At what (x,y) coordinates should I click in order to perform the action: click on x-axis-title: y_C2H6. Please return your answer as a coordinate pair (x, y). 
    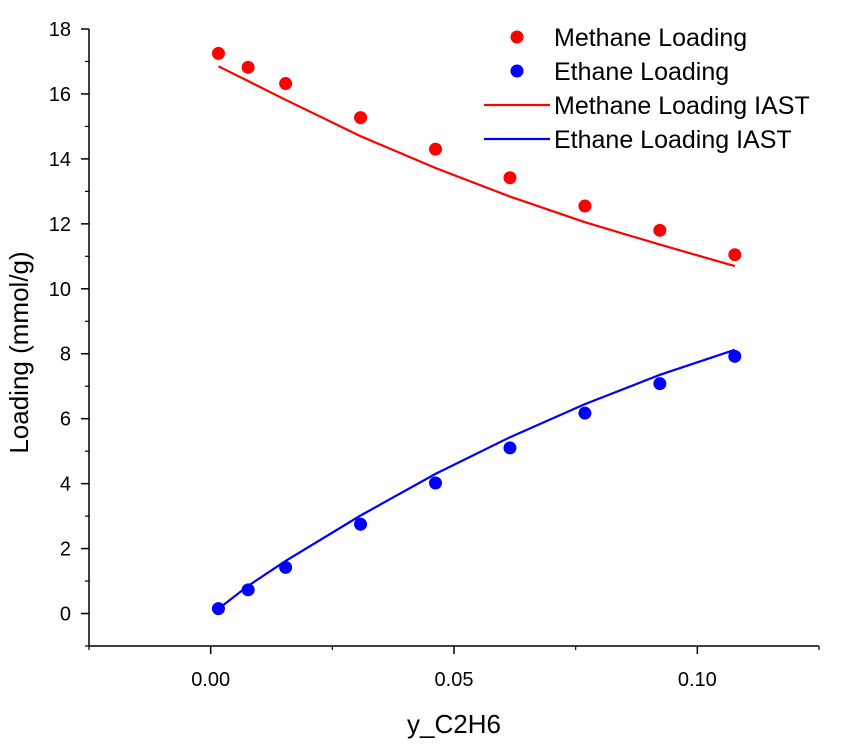
    Looking at the image, I should click on (454, 724).